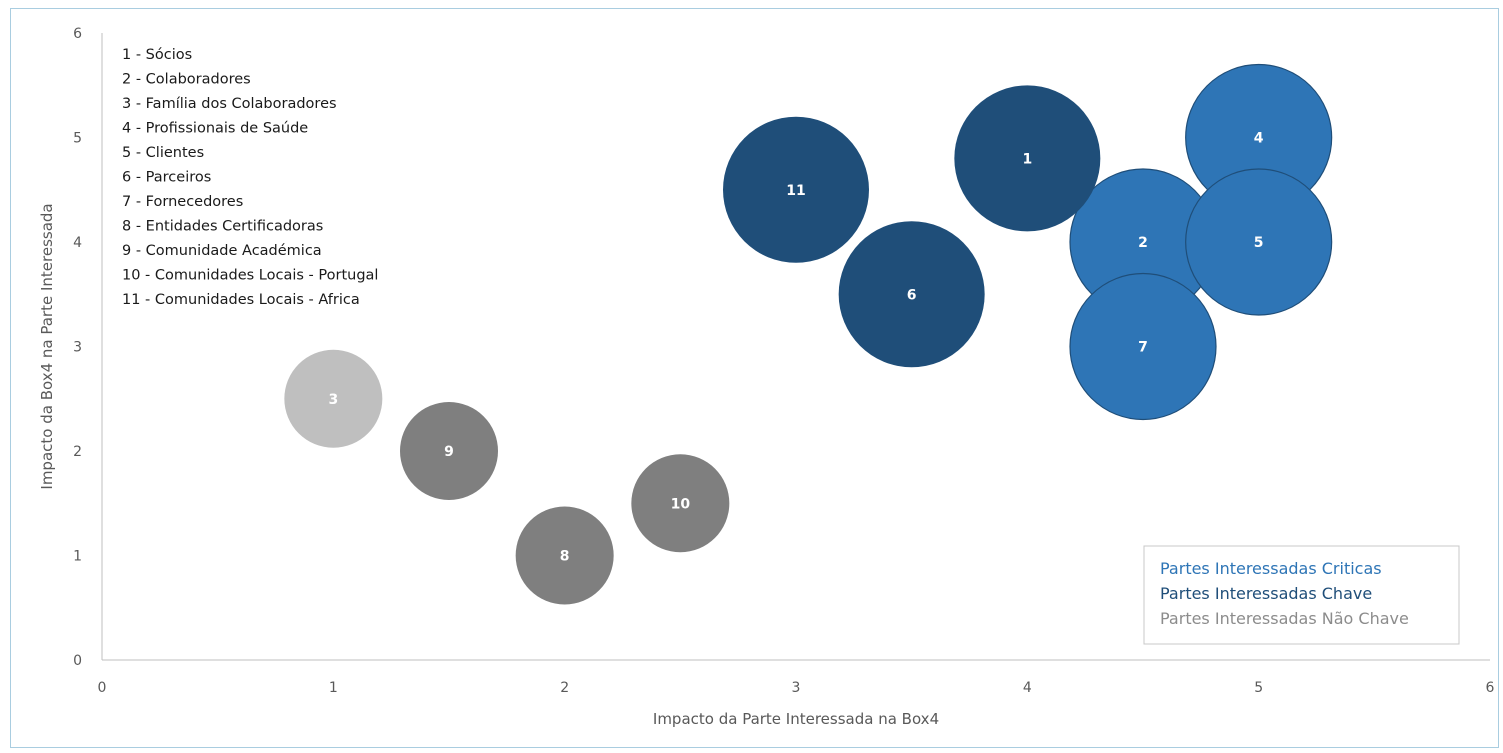 The height and width of the screenshot is (753, 1503). I want to click on key-item: 4 - Profissionais de Saúde, so click(215, 129).